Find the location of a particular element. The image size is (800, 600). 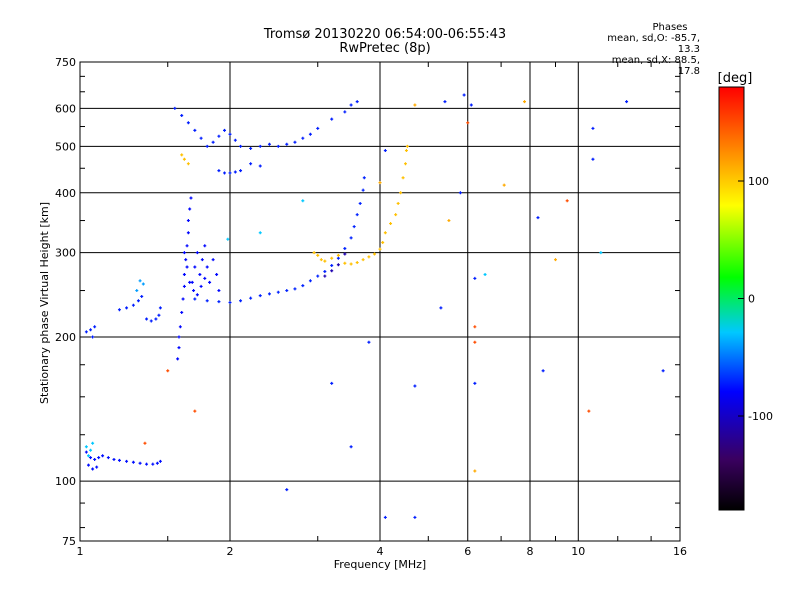

y-tick-label: 75 is located at coordinates (69, 541).